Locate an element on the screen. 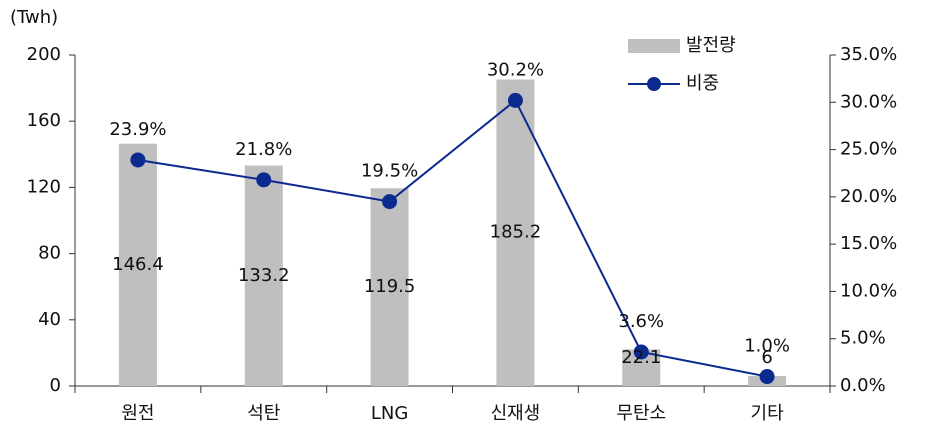  bar-value-label: 146.4 is located at coordinates (138, 264).